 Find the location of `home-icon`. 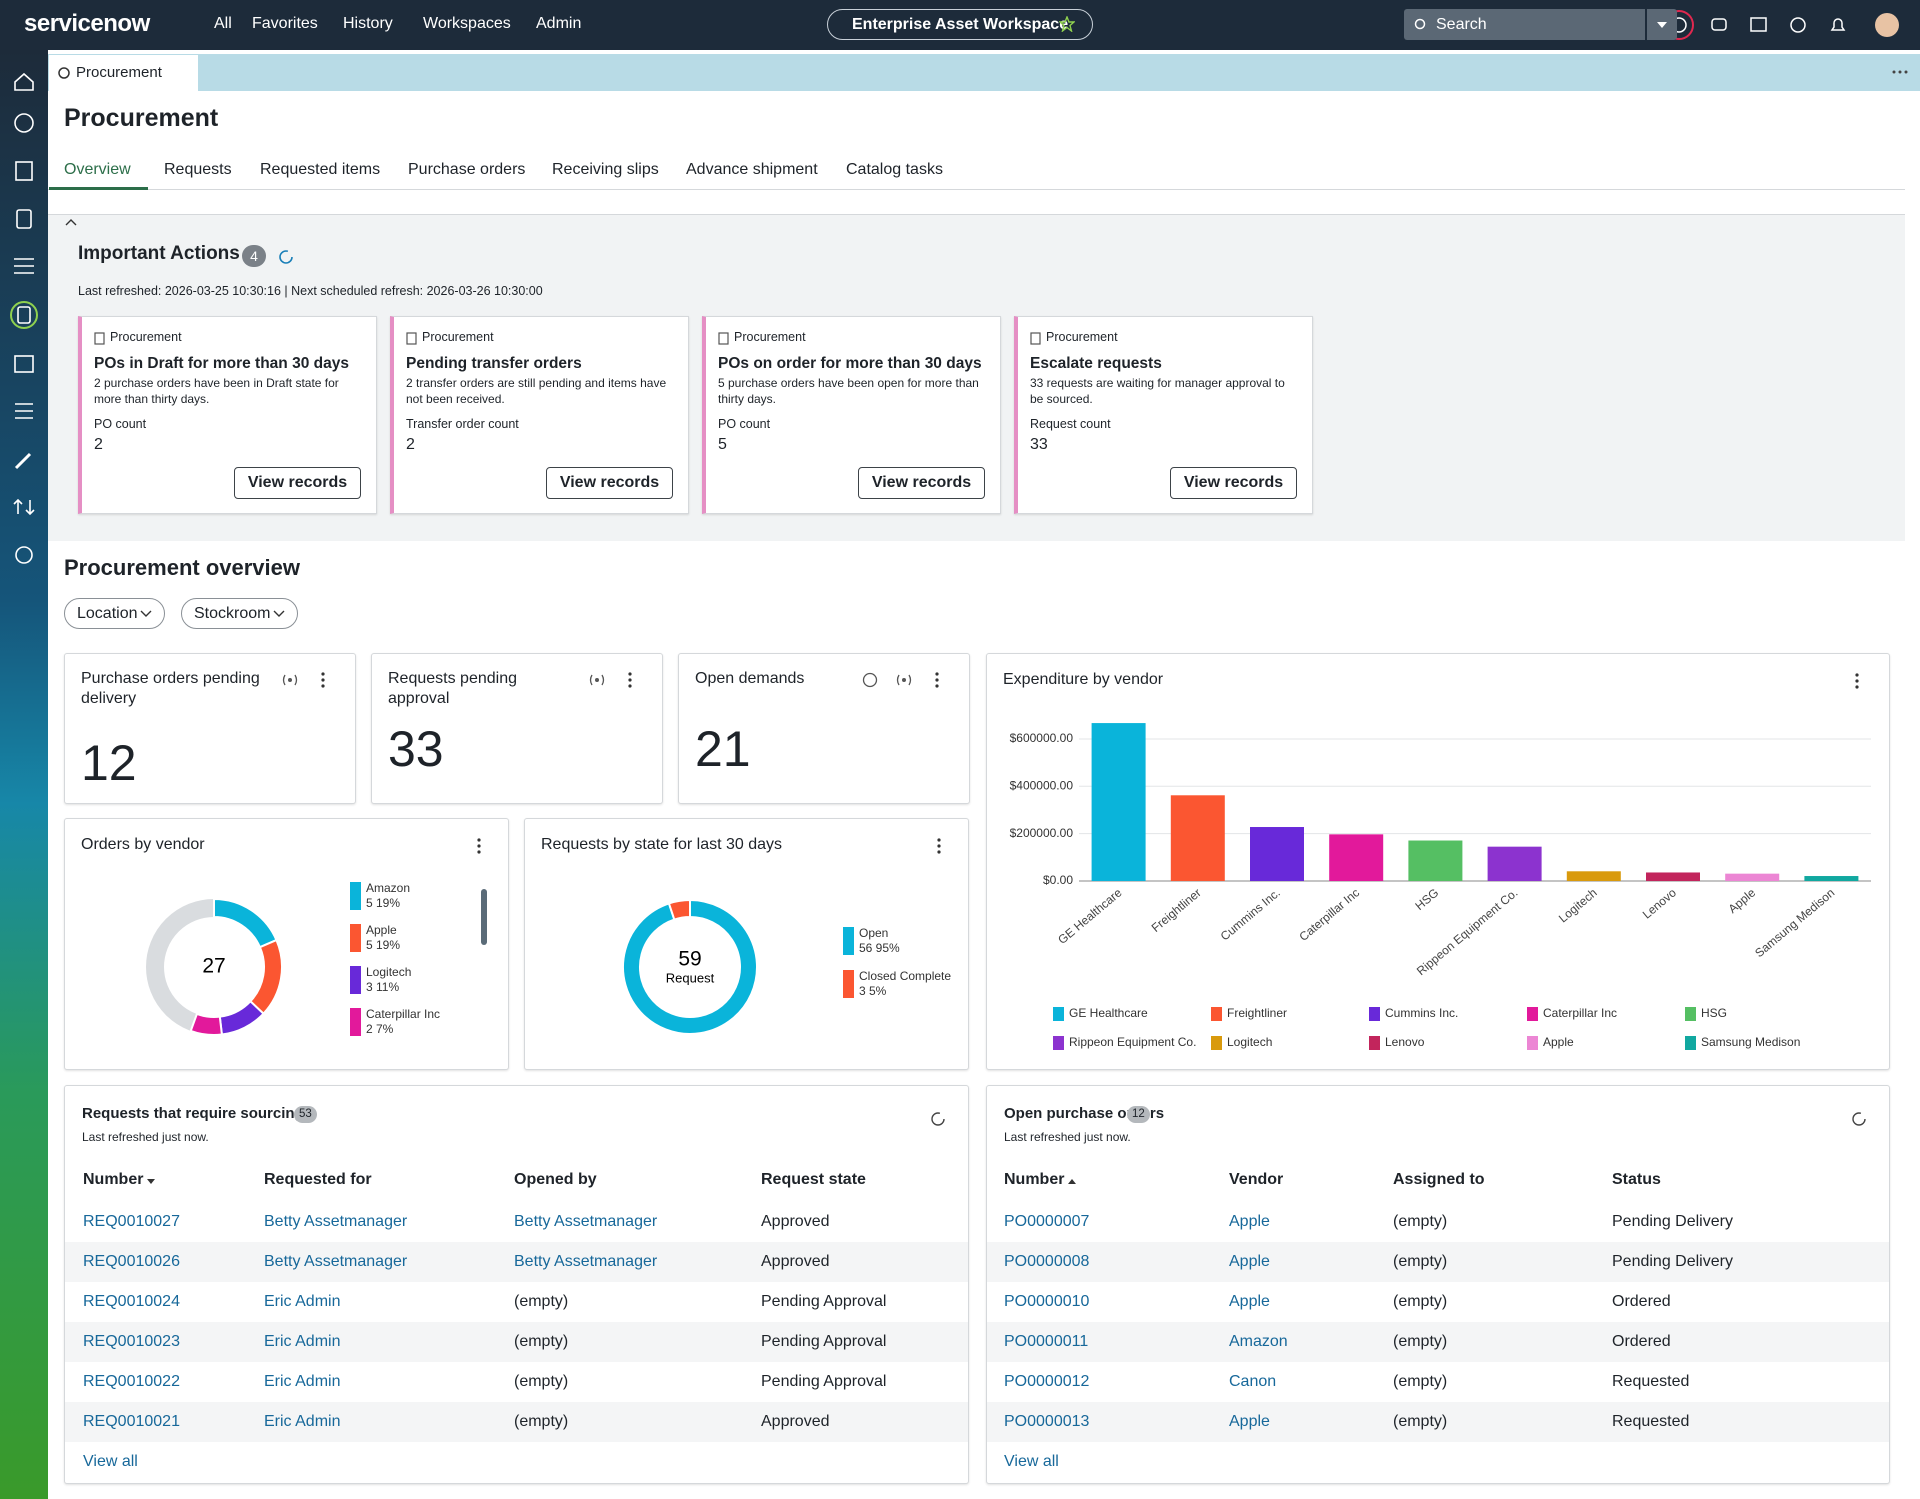

home-icon is located at coordinates (24, 81).